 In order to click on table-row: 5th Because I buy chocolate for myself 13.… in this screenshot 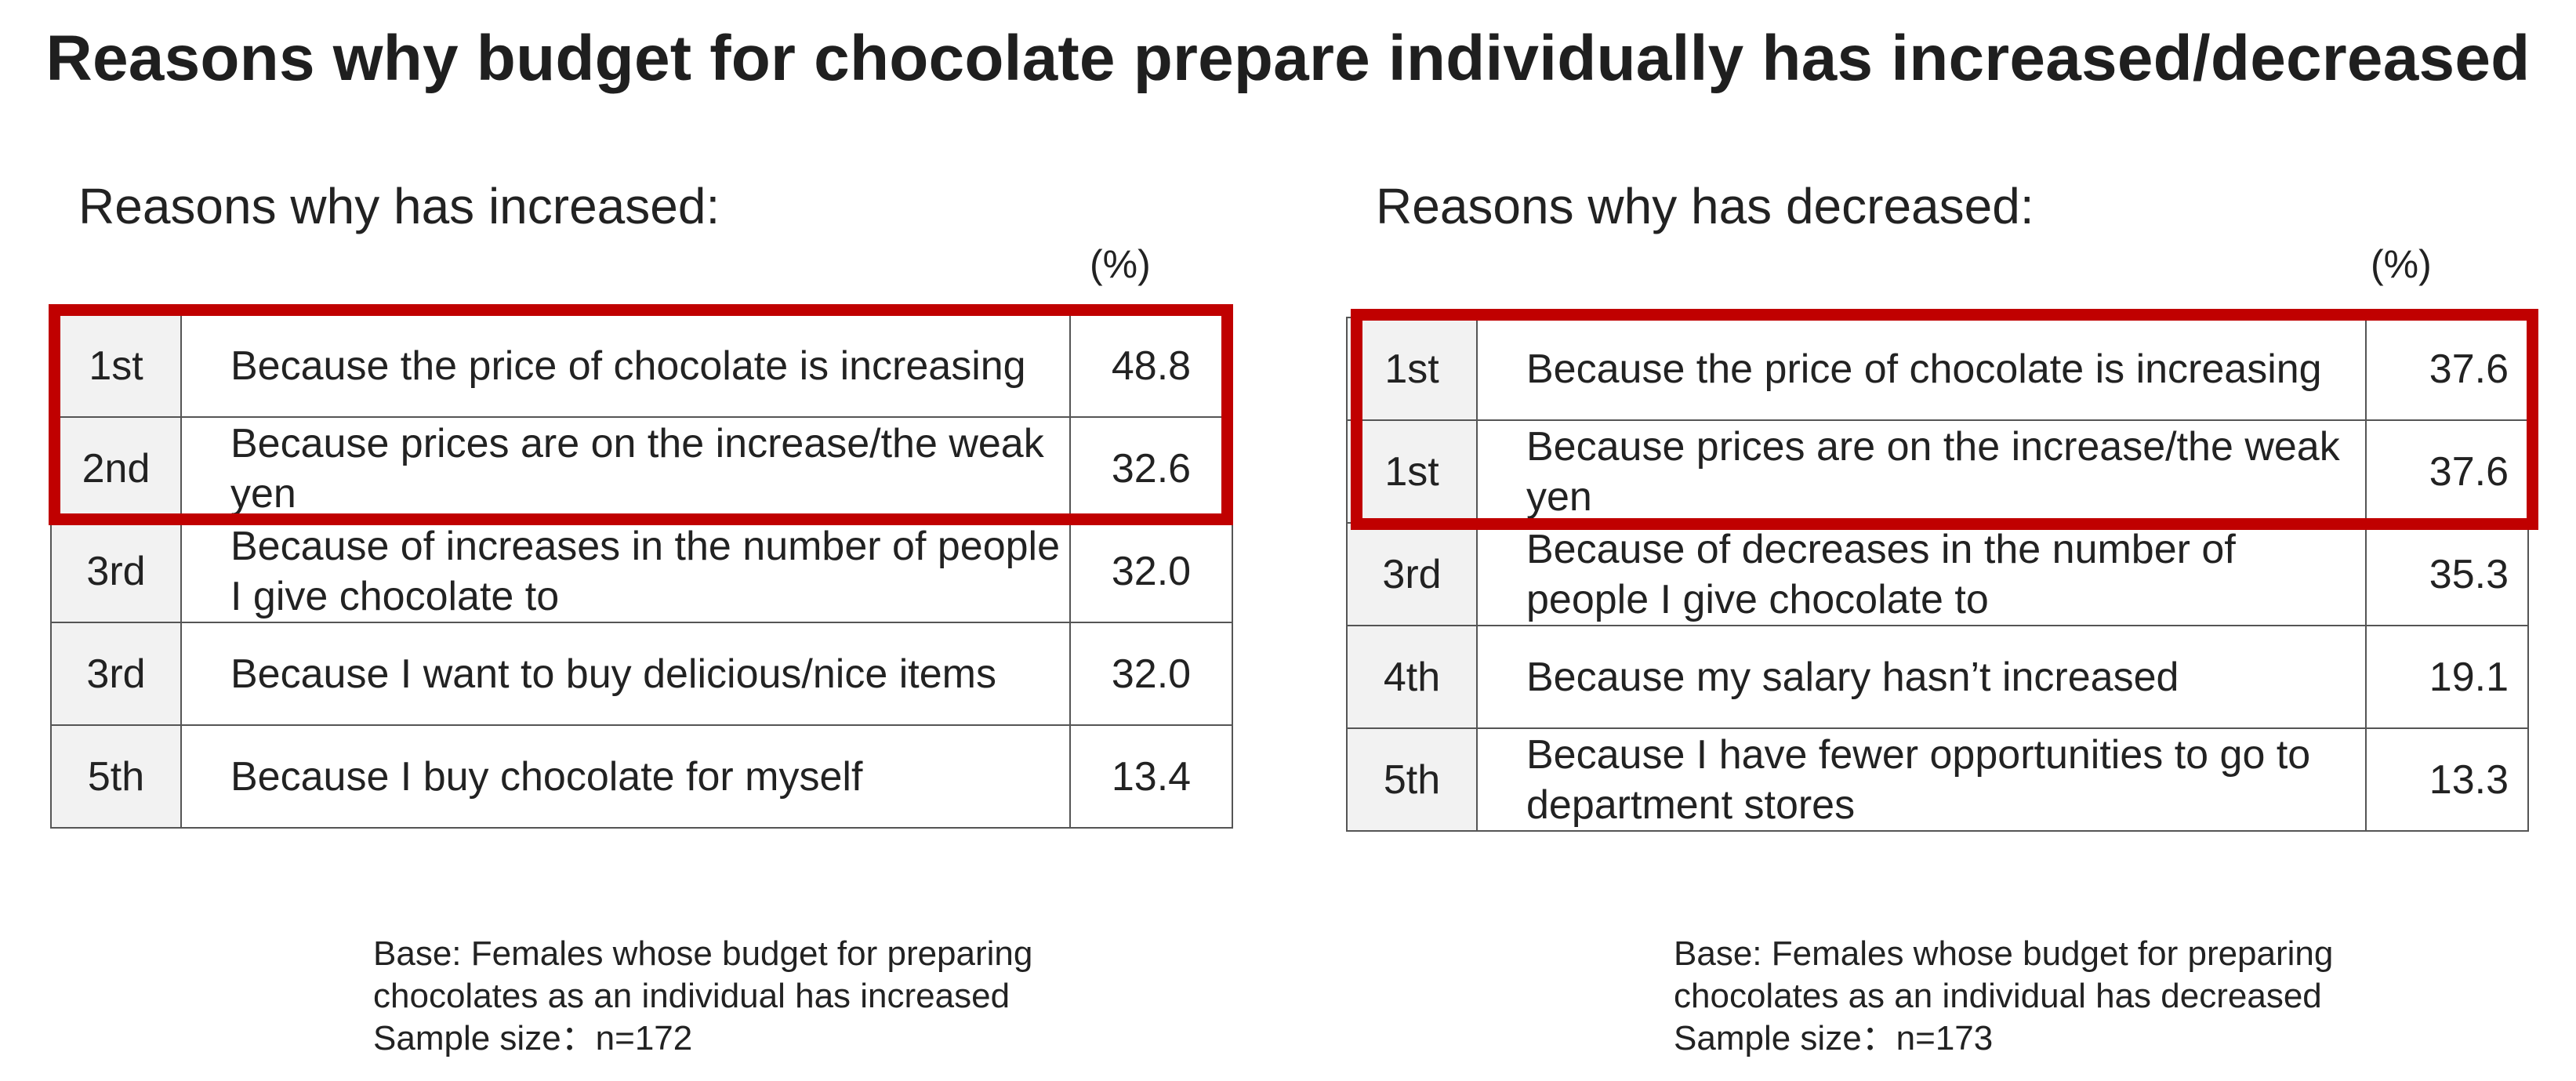, I will do `click(642, 776)`.